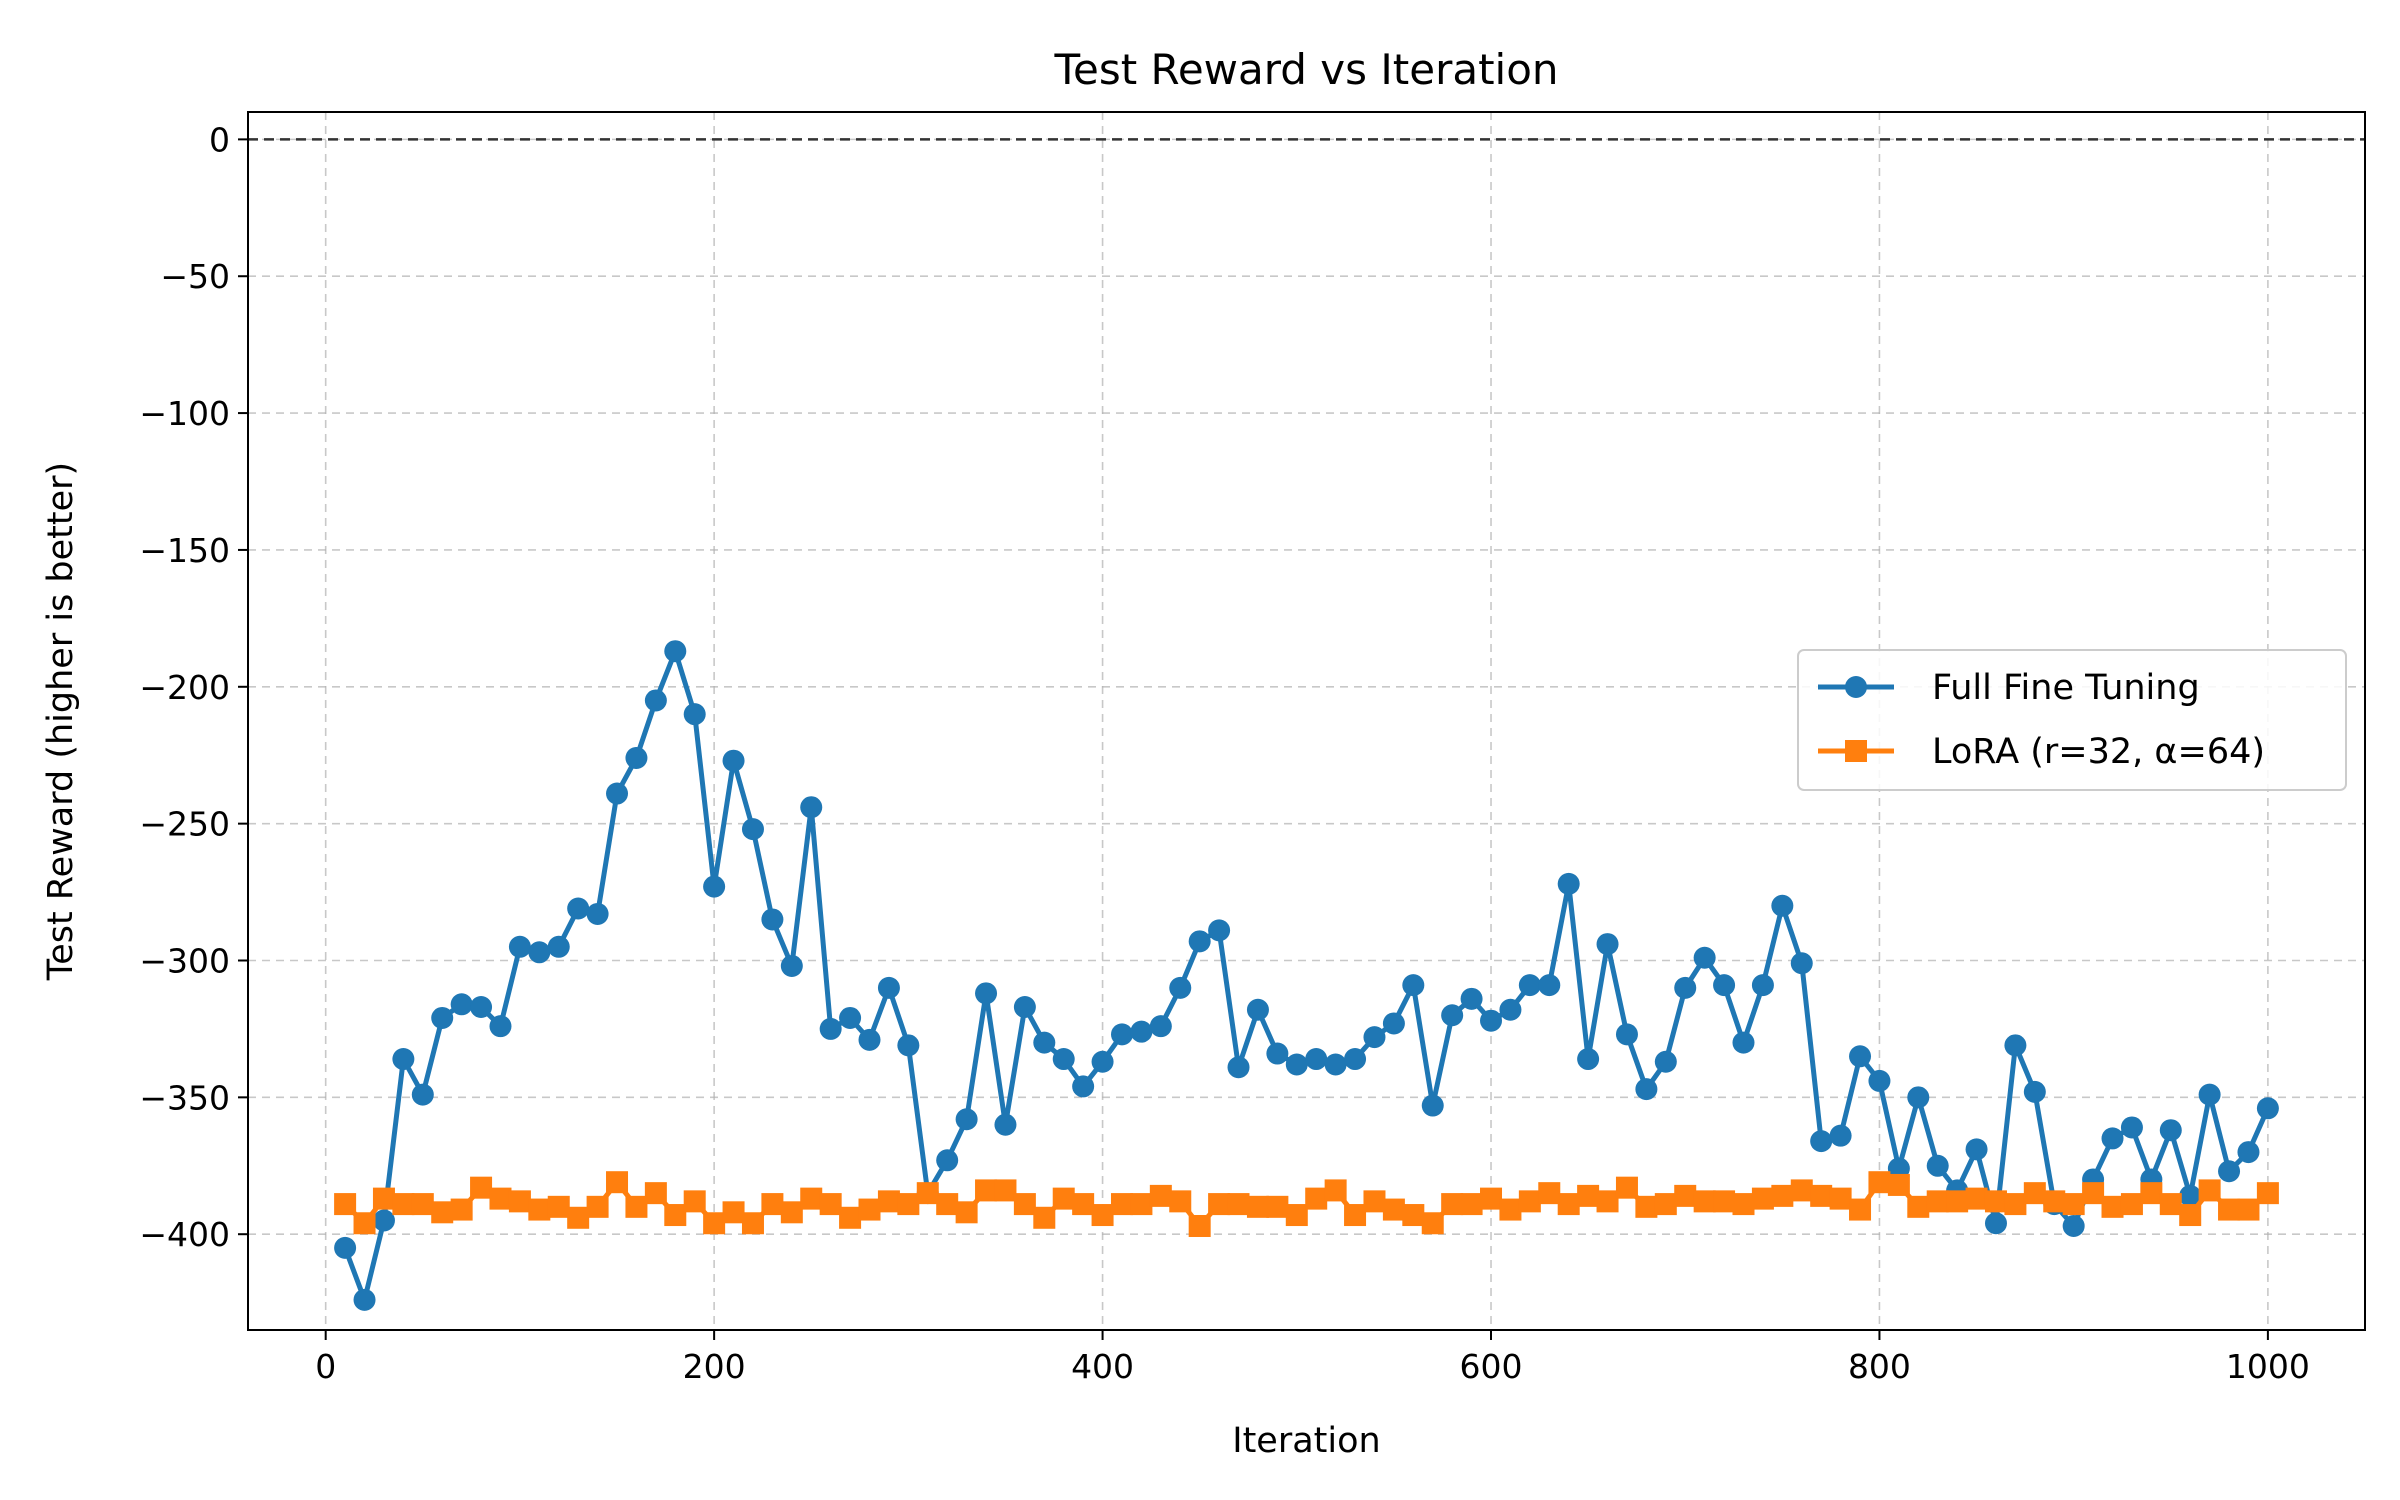 The width and height of the screenshot is (2400, 1500). Describe the element at coordinates (1856, 687) in the screenshot. I see `legend-swatch-circle-marker` at that location.